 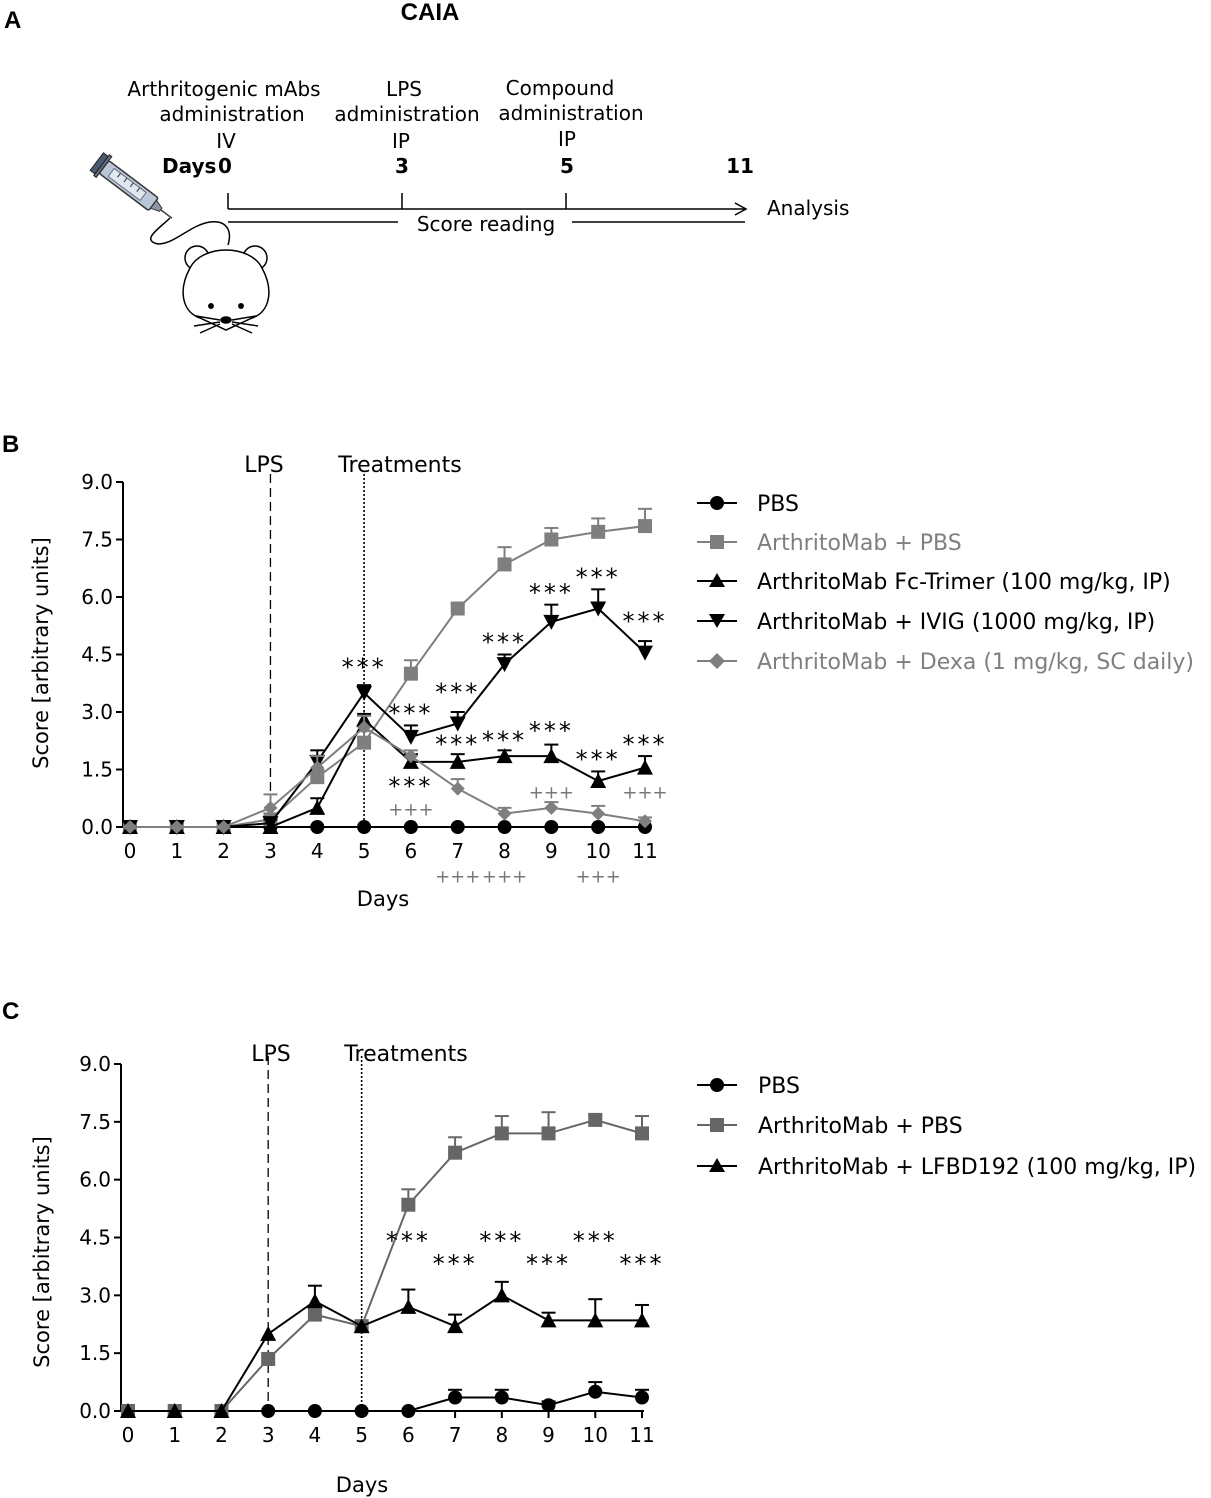 What do you see at coordinates (975, 662) in the screenshot?
I see `legend-b-label-dexa: ArthritoMab + Dexa (1 mg/kg, SC daily)` at bounding box center [975, 662].